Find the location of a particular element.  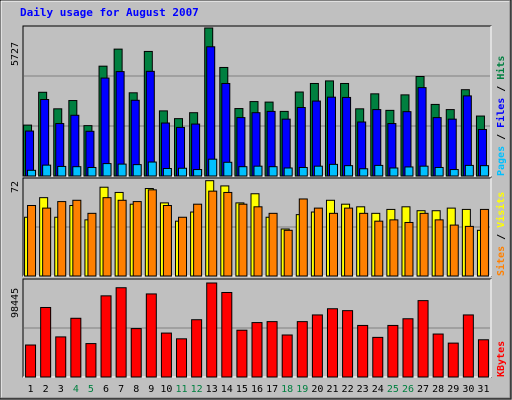

legend-text: Sites / Visits is located at coordinates (501, 234).